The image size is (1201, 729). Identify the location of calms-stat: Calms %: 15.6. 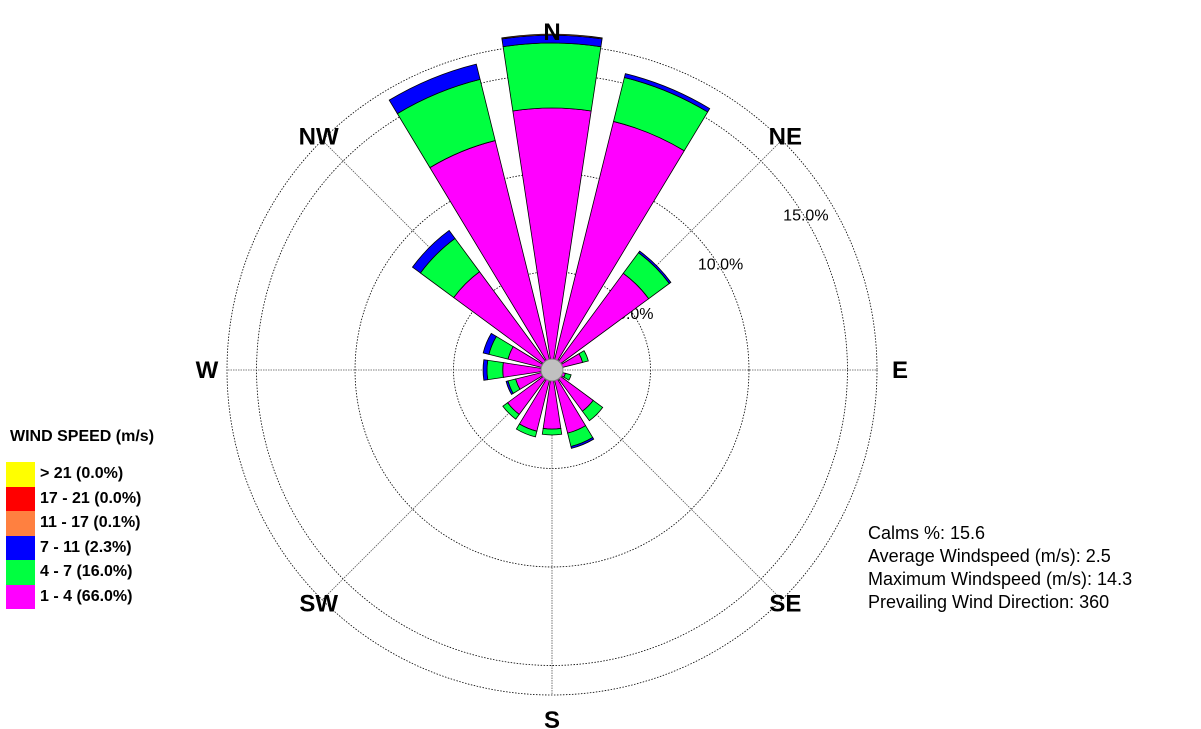
(927, 533).